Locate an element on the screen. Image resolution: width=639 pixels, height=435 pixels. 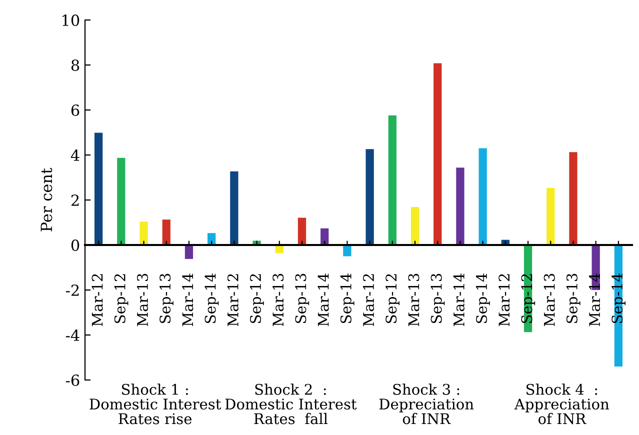
y-tick-label: 8 is located at coordinates (75, 65).